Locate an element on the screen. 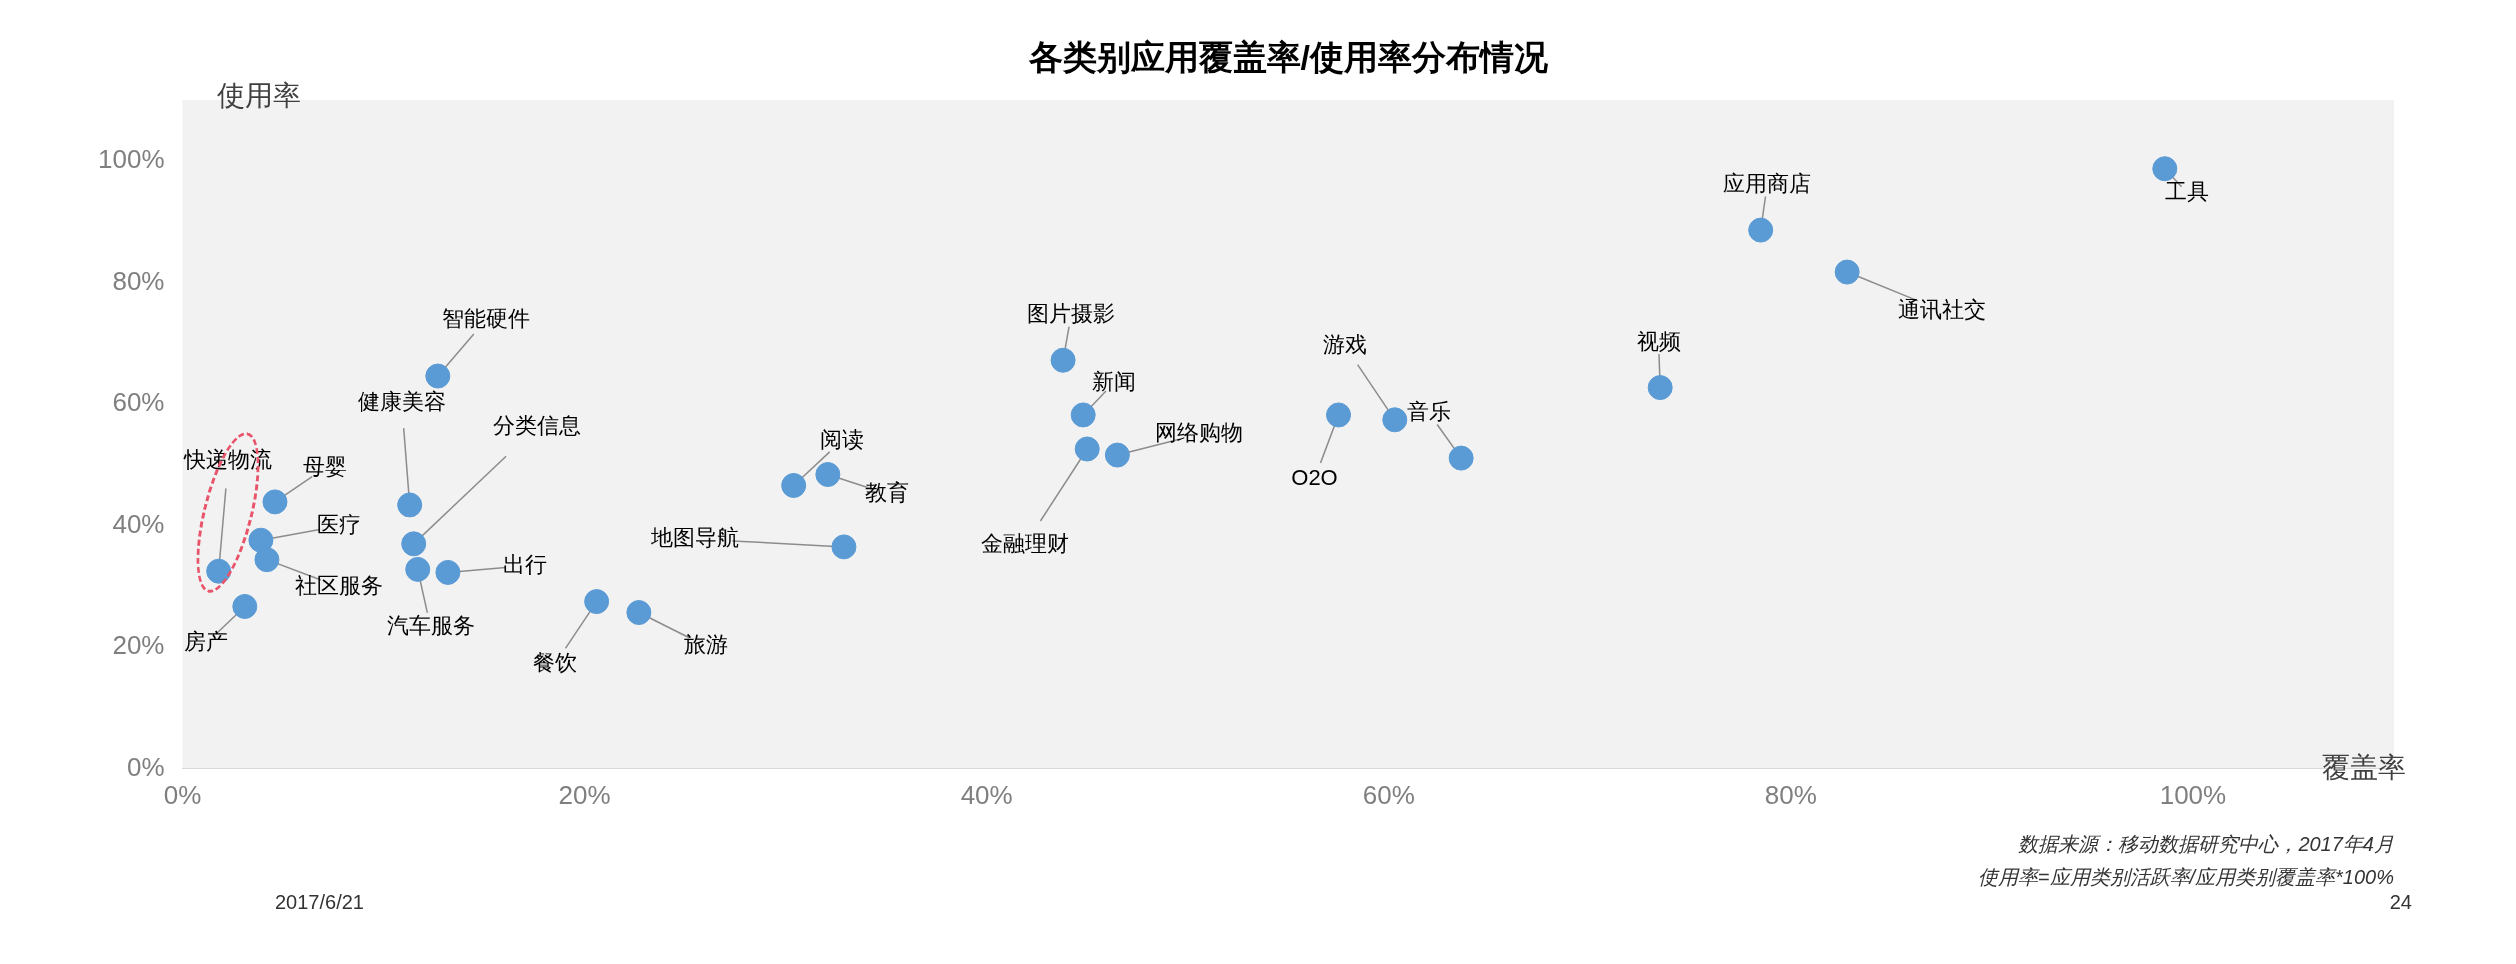 This screenshot has width=2516, height=964. annotation: 网络购物 is located at coordinates (1198, 433).